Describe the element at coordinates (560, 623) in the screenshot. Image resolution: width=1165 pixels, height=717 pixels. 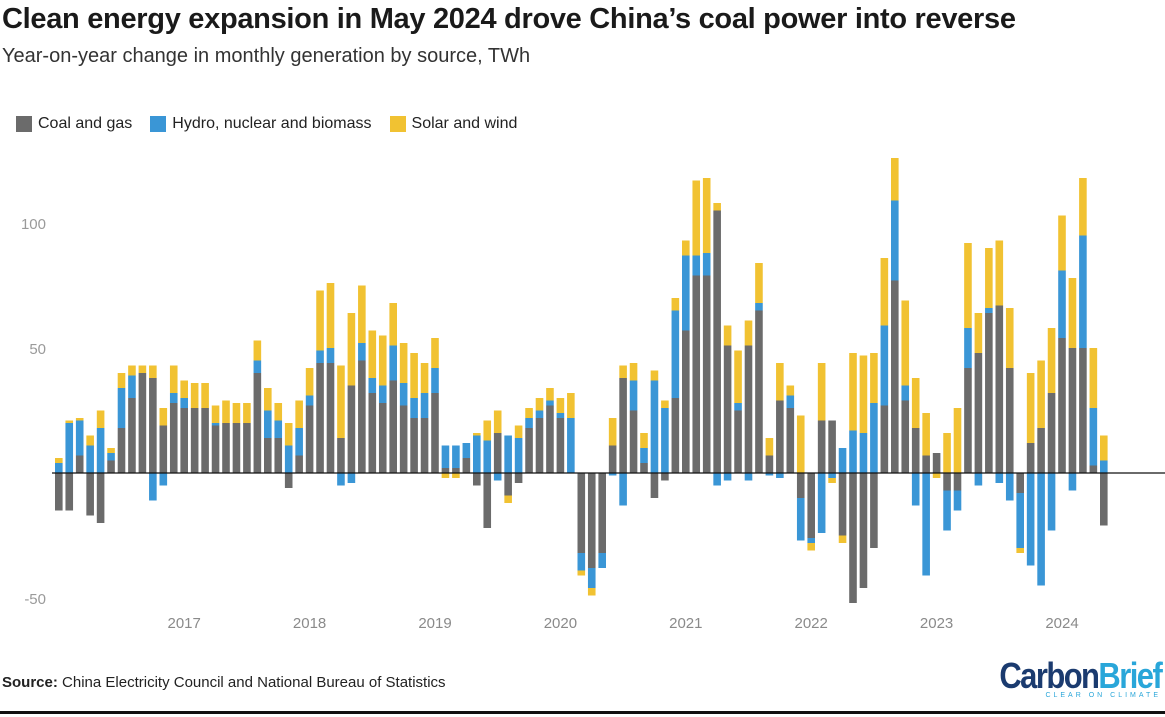
I see `x-tick-label: 2020` at that location.